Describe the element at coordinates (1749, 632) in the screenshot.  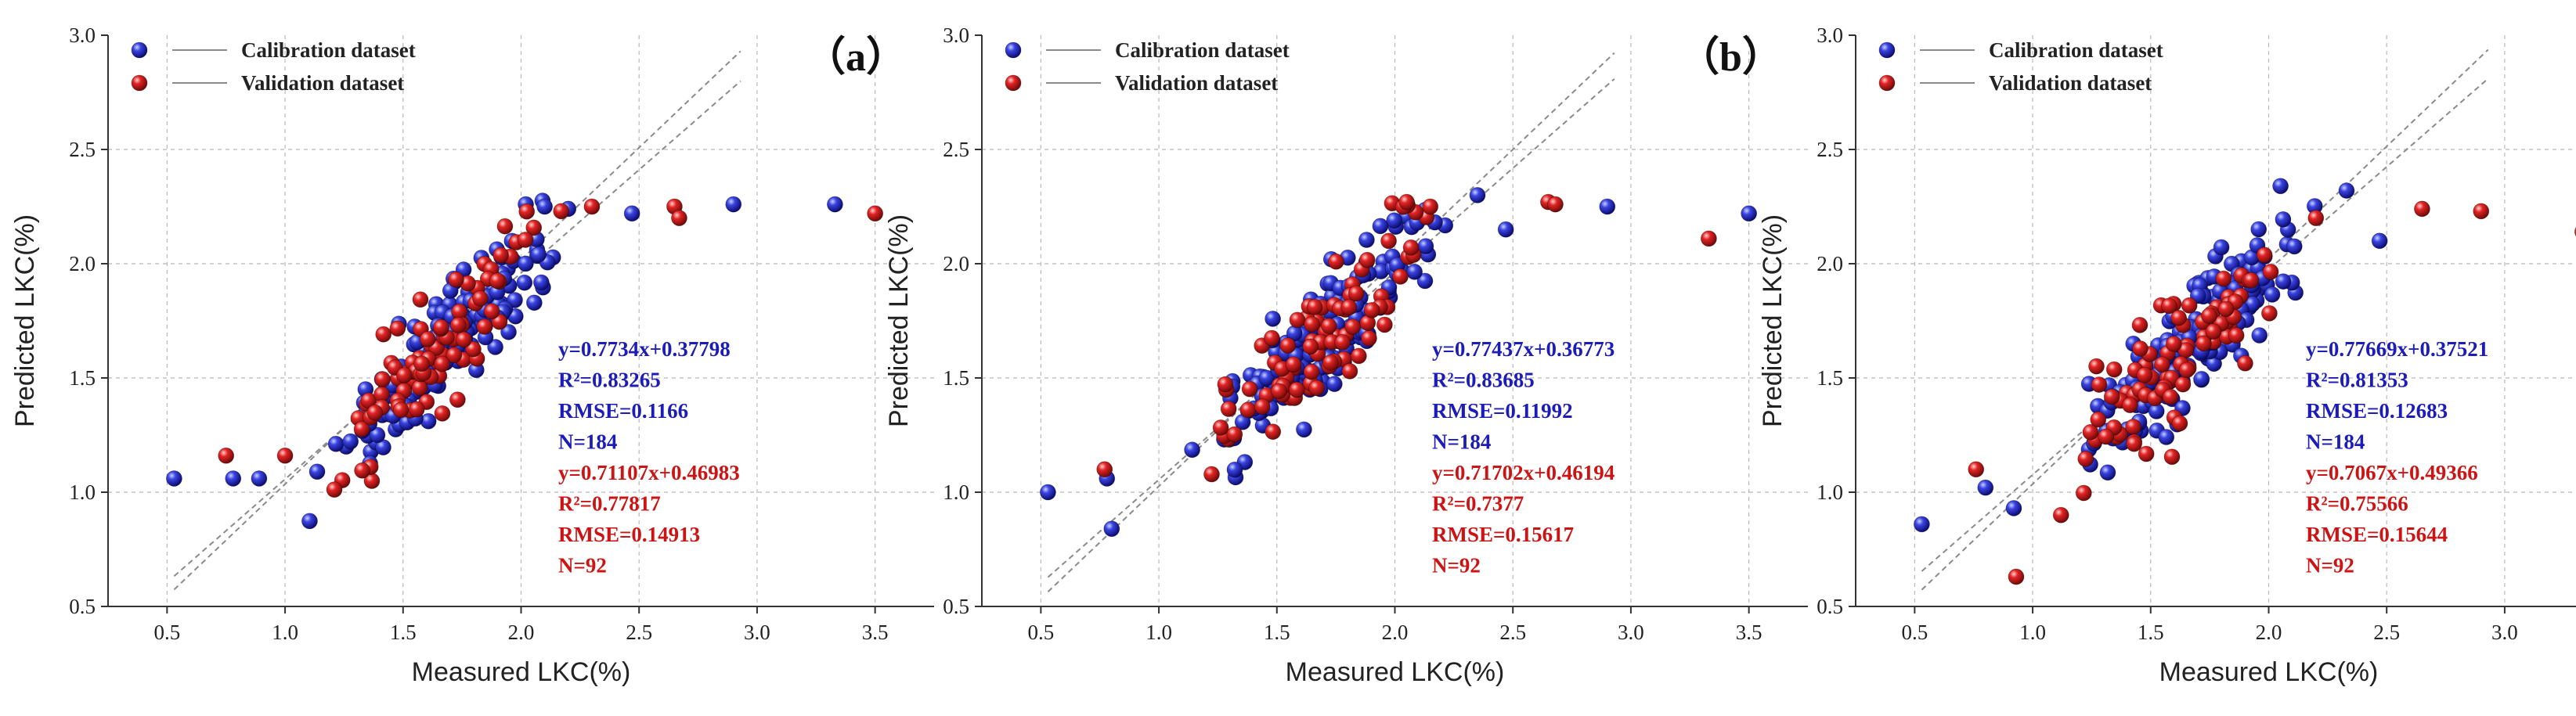
I see `x-tick-label: 3.5` at that location.